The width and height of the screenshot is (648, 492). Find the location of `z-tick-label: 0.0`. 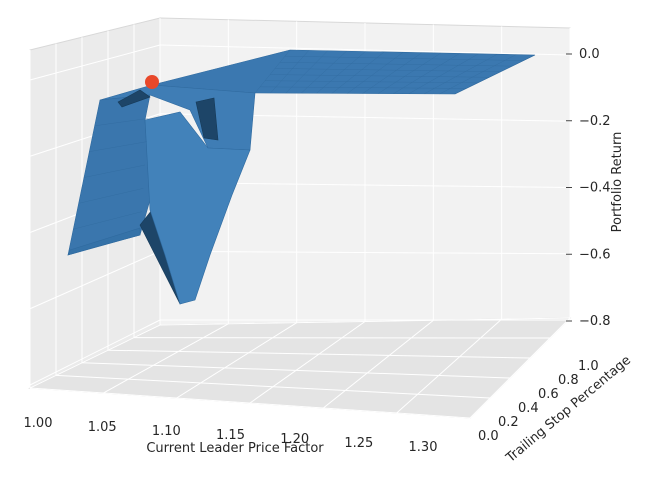

z-tick-label: 0.0 is located at coordinates (589, 54).